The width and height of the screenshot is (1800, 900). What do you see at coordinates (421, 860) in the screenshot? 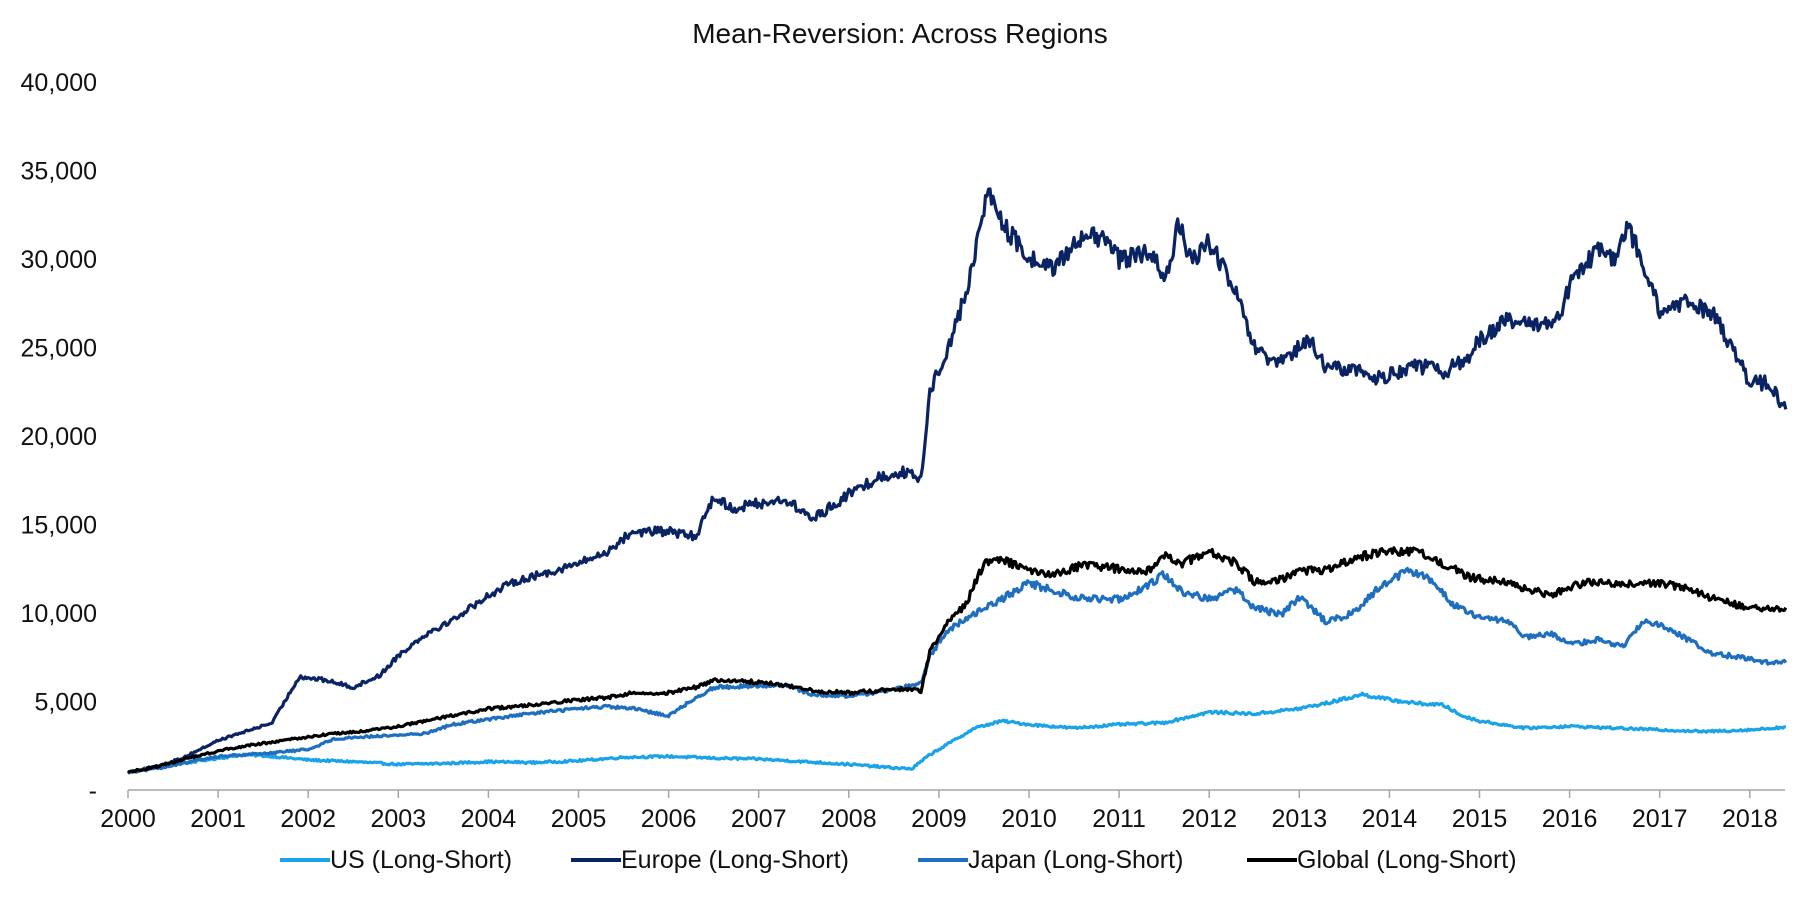
I see `legend-label: US (Long-Short)` at bounding box center [421, 860].